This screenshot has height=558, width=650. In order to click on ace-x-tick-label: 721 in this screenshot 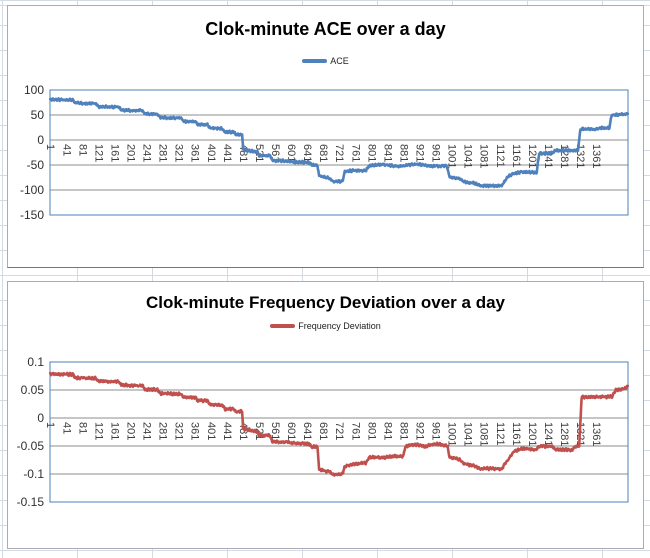, I will do `click(339, 153)`.